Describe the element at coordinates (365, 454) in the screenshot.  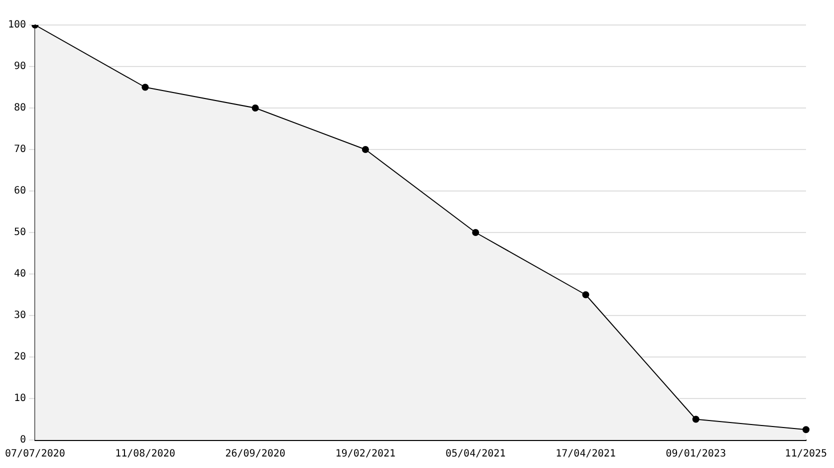
I see `x-tick-label: 19/02/2021` at that location.